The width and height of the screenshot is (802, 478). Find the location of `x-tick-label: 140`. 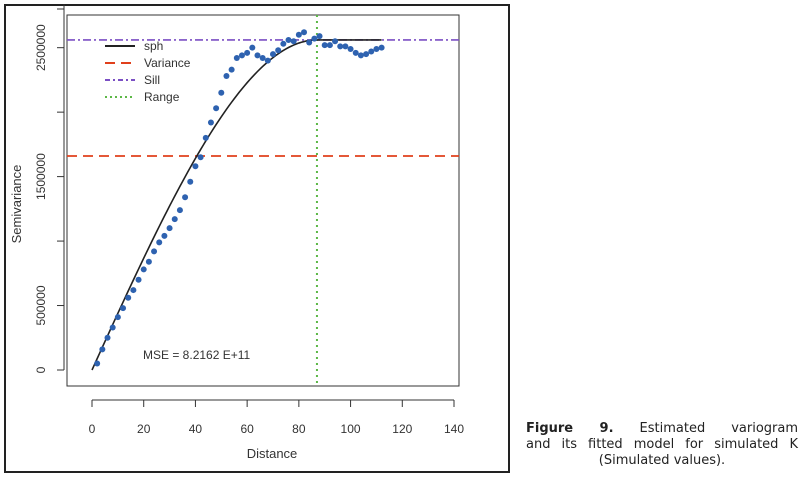

x-tick-label: 140 is located at coordinates (454, 429).